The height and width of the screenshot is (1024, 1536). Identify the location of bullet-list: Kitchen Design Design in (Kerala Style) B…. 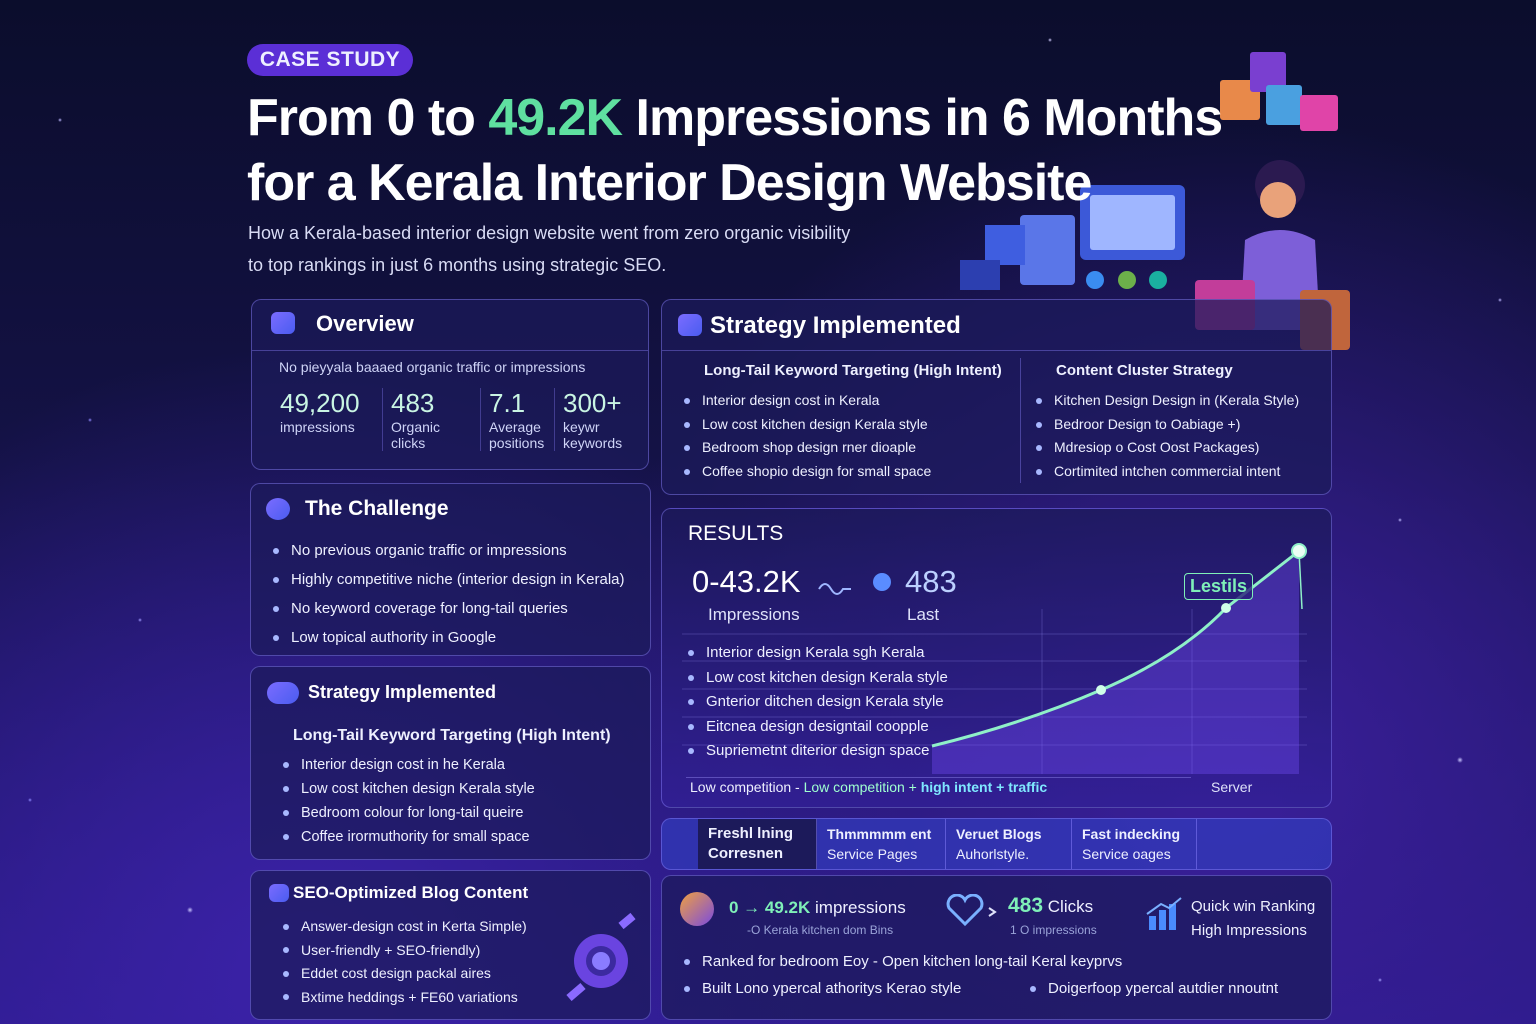
(1166, 436).